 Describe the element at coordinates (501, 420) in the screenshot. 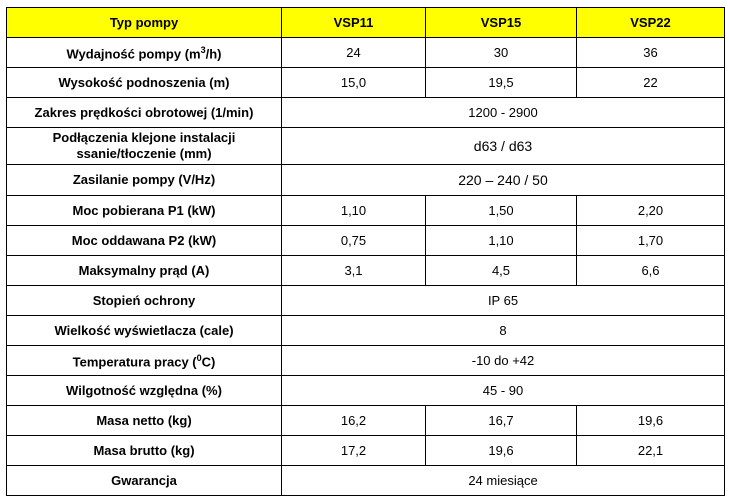

I see `cell-value: 16,7` at that location.